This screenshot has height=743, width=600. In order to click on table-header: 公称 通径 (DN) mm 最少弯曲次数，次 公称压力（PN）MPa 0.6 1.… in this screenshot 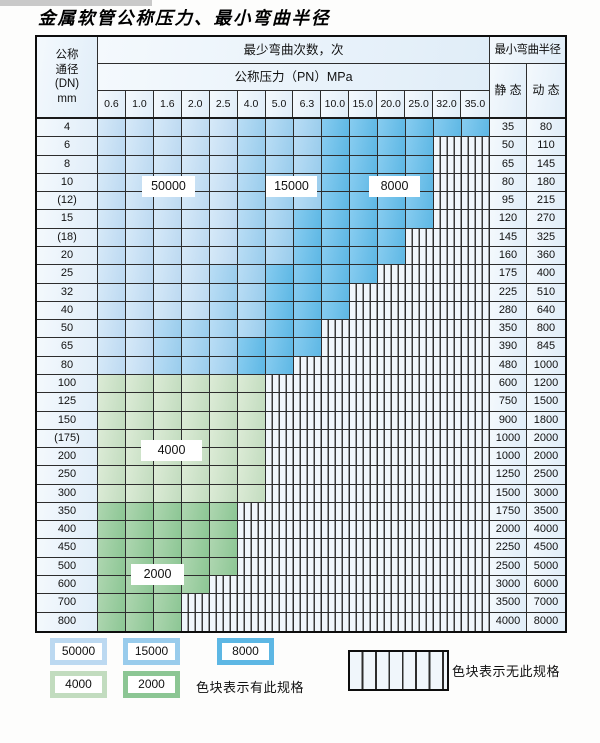, I will do `click(301, 78)`.